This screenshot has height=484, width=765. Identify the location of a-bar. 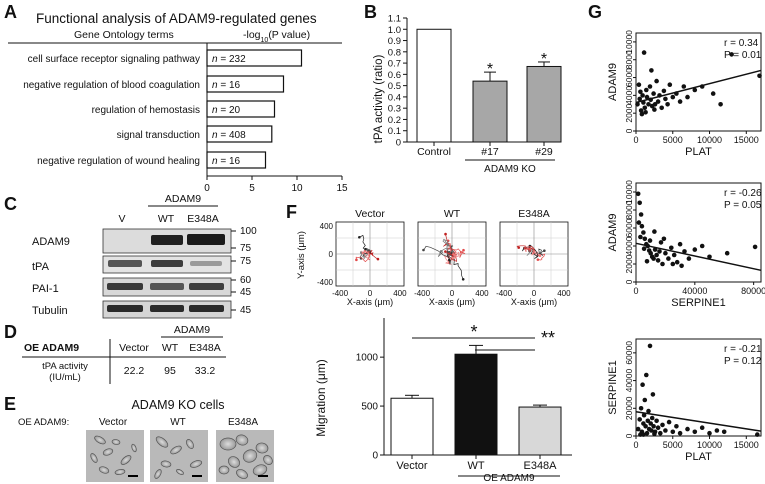
(239, 134).